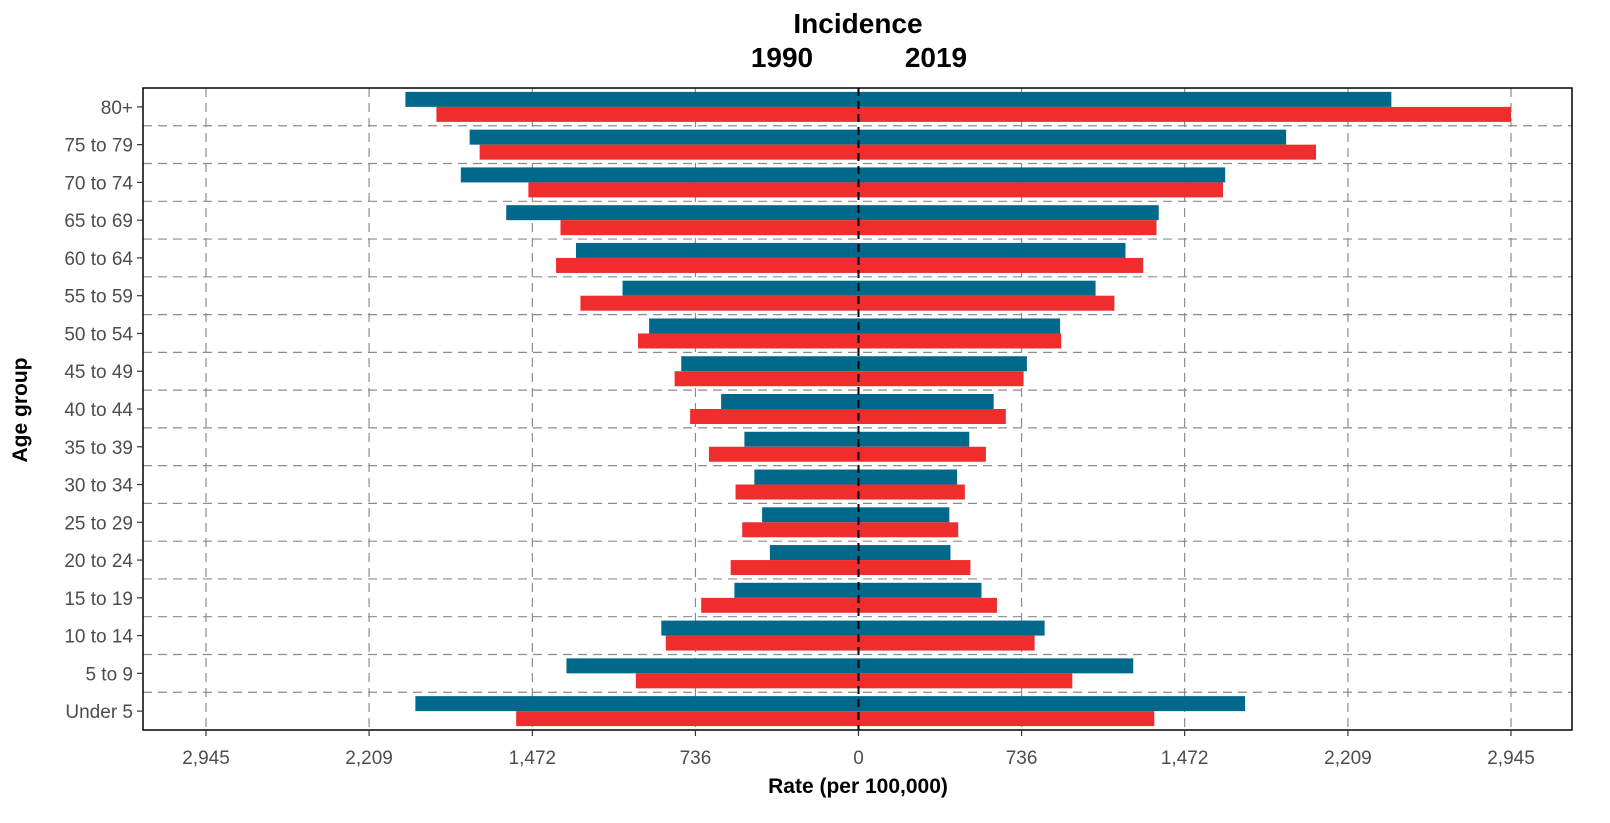  Describe the element at coordinates (117, 108) in the screenshot. I see `y-tick-label-0: 80+` at that location.